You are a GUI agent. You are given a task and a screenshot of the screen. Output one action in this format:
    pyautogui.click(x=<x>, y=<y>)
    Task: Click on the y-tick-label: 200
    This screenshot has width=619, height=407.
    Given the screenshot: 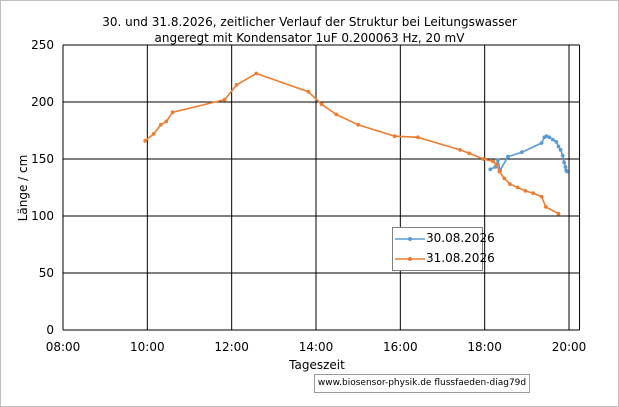 What is the action you would take?
    pyautogui.click(x=42, y=102)
    